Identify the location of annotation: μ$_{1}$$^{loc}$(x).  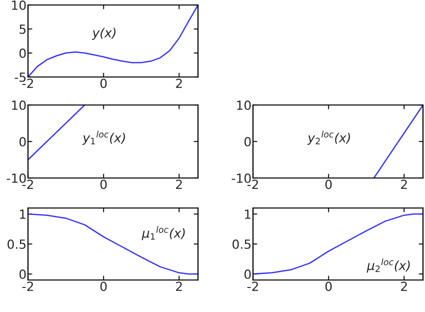
(163, 233).